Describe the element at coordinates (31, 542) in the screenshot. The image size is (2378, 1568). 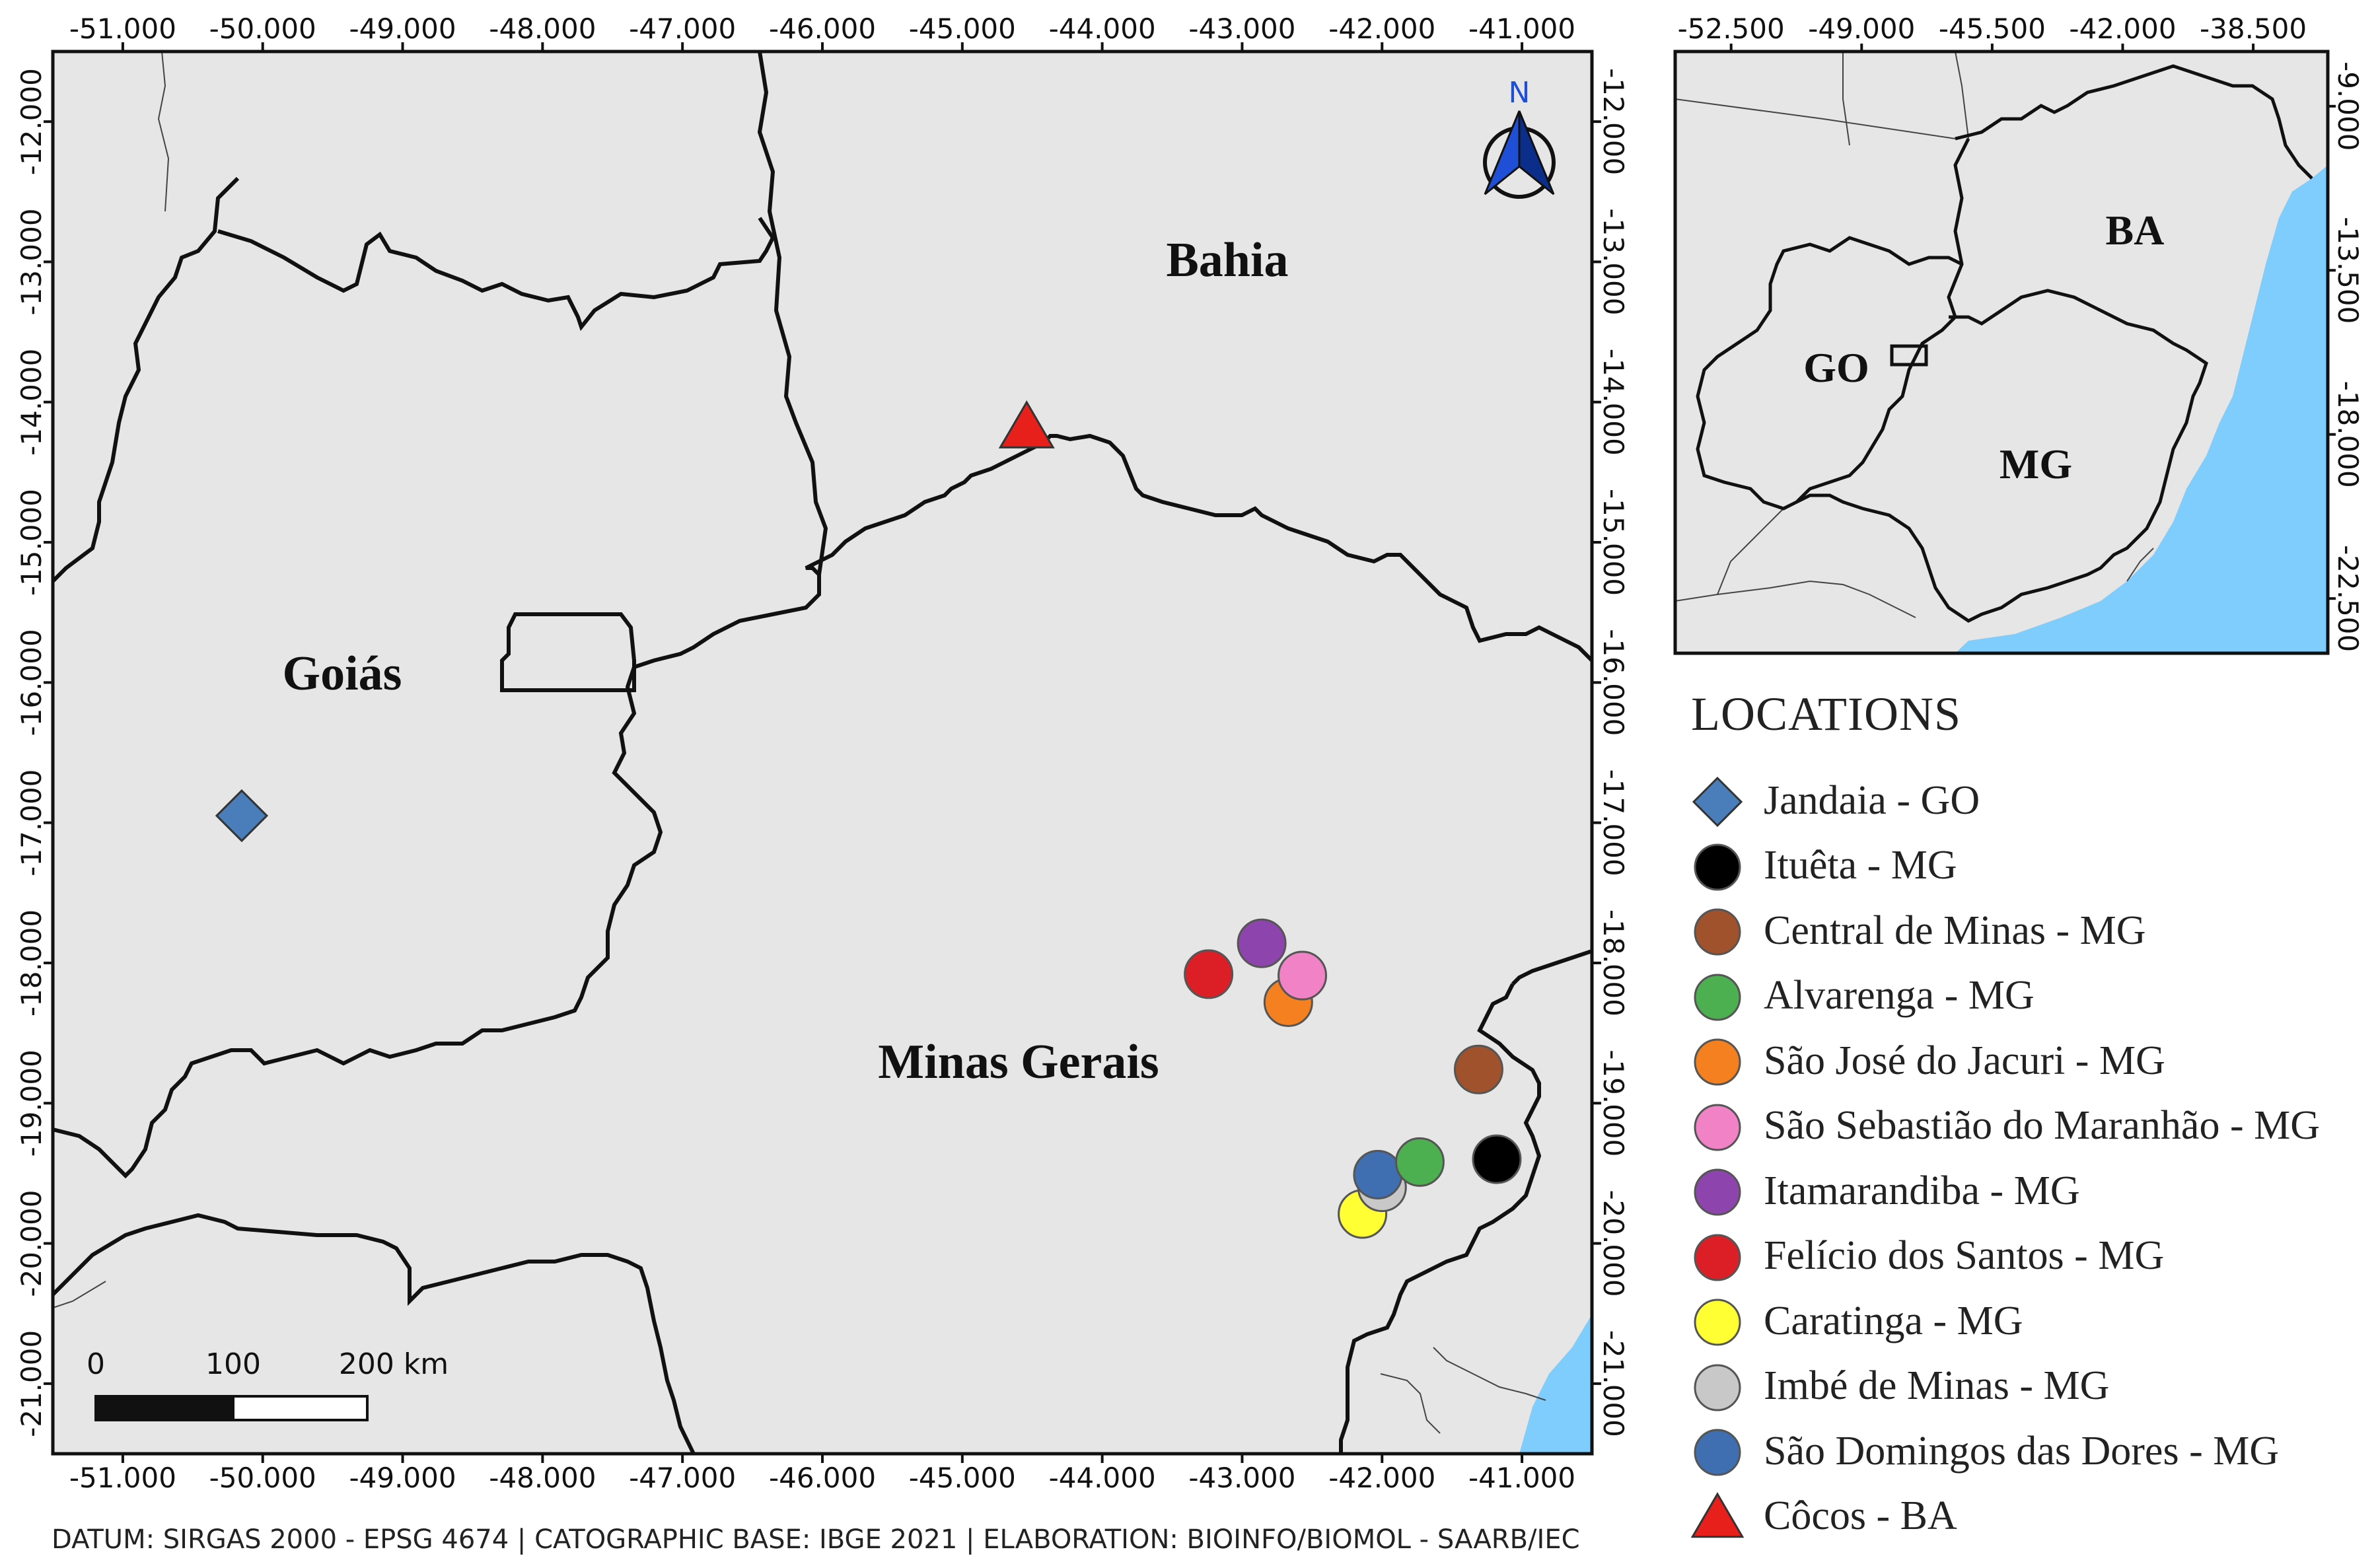
I see `y-tick-label-left: -15.000` at that location.